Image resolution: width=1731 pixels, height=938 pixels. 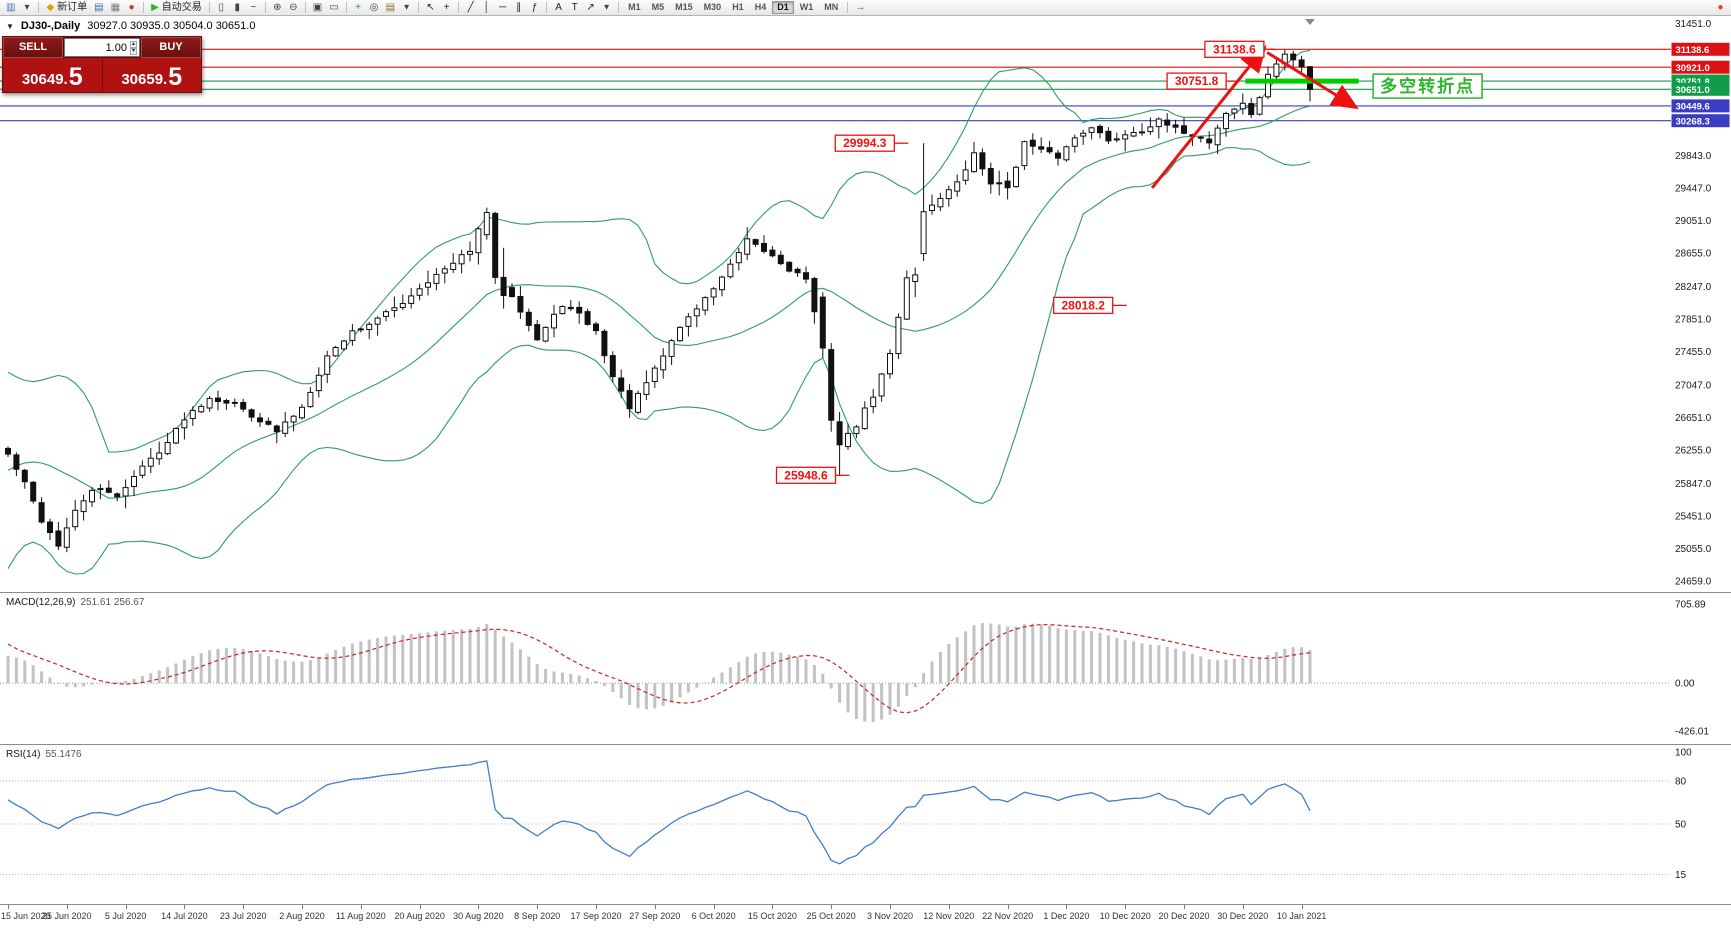 I want to click on price-tick-label: 28247.0, so click(x=1693, y=287).